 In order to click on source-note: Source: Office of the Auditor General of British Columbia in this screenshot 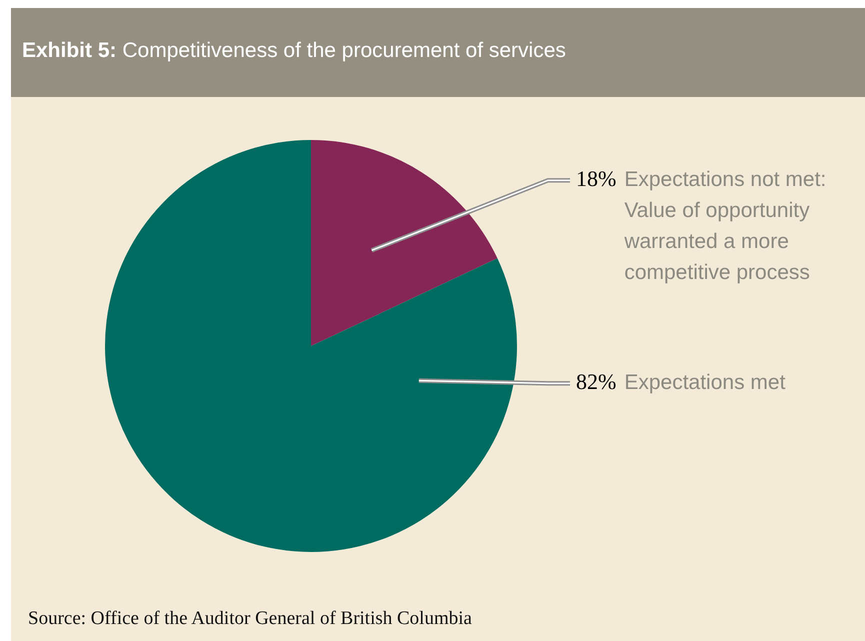, I will do `click(250, 619)`.